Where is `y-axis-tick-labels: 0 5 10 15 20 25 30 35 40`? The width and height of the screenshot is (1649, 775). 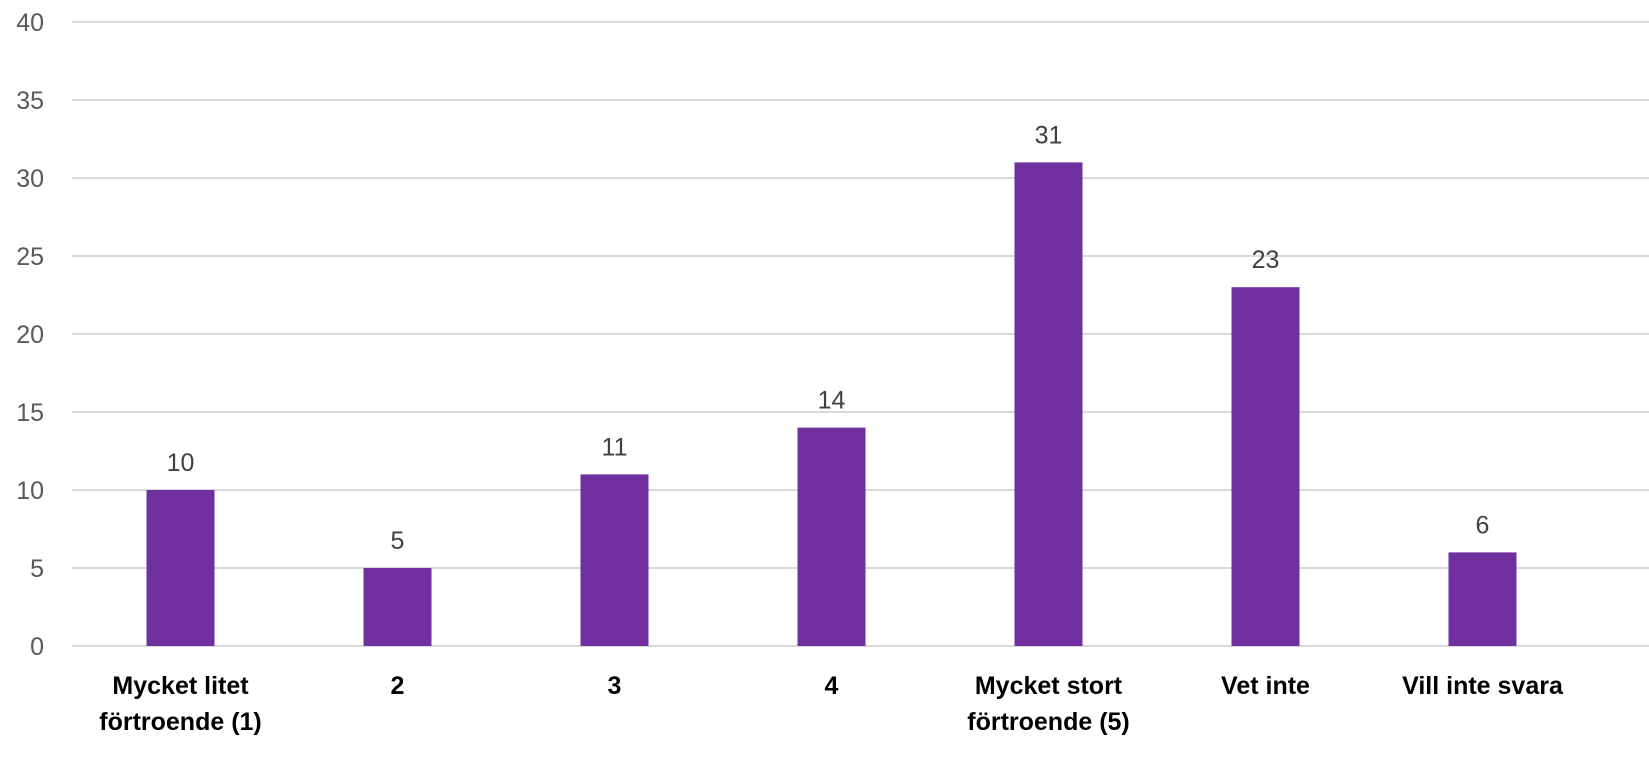
y-axis-tick-labels: 0 5 10 15 20 25 30 35 40 is located at coordinates (30, 335).